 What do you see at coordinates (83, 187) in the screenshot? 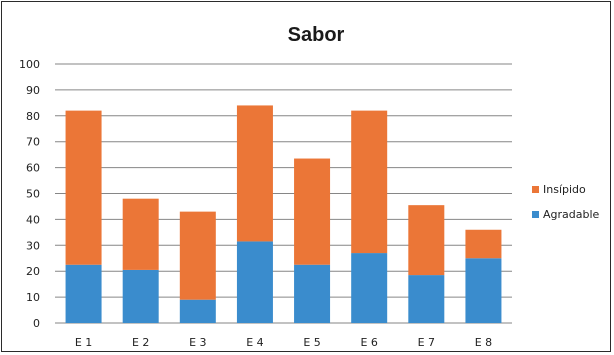
I see `bar-insípido-1` at bounding box center [83, 187].